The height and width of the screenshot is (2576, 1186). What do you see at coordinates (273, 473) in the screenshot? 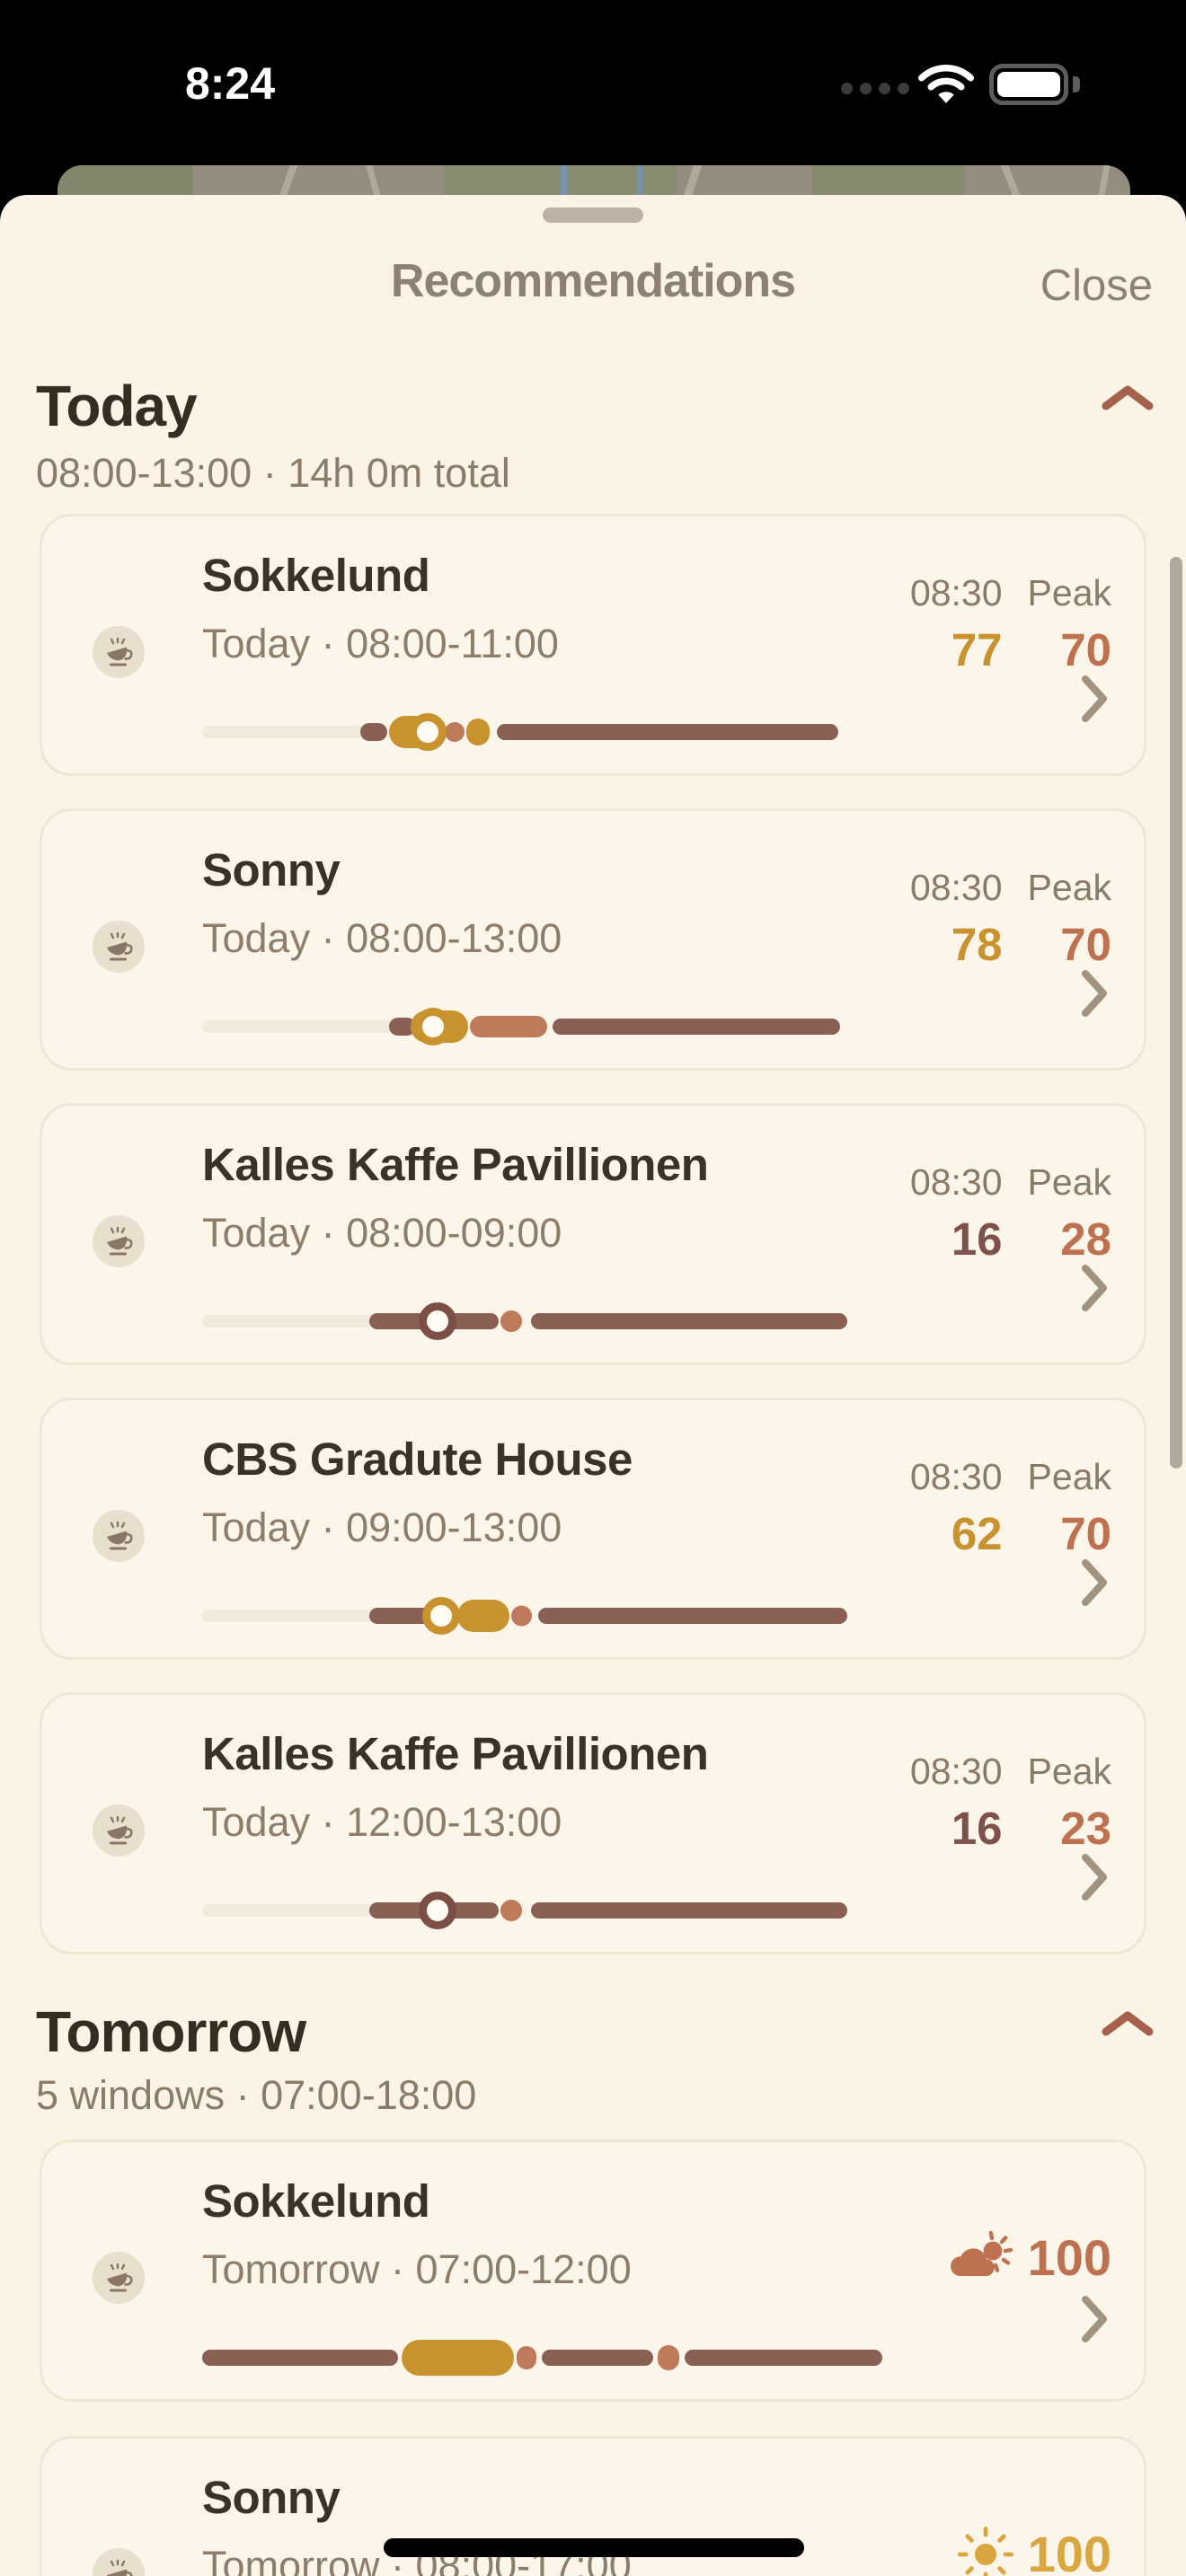
I see `section-subtitle-today: 08:00-13:00 · 14h 0m total` at bounding box center [273, 473].